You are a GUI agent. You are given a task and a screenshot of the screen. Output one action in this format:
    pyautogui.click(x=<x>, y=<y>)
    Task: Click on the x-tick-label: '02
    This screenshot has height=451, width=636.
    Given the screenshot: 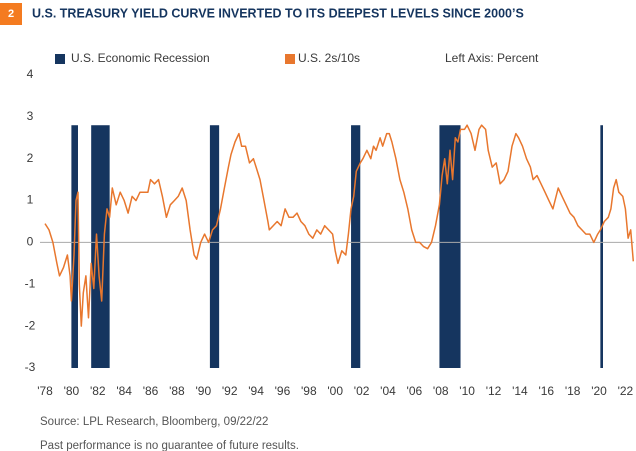 What is the action you would take?
    pyautogui.click(x=362, y=391)
    